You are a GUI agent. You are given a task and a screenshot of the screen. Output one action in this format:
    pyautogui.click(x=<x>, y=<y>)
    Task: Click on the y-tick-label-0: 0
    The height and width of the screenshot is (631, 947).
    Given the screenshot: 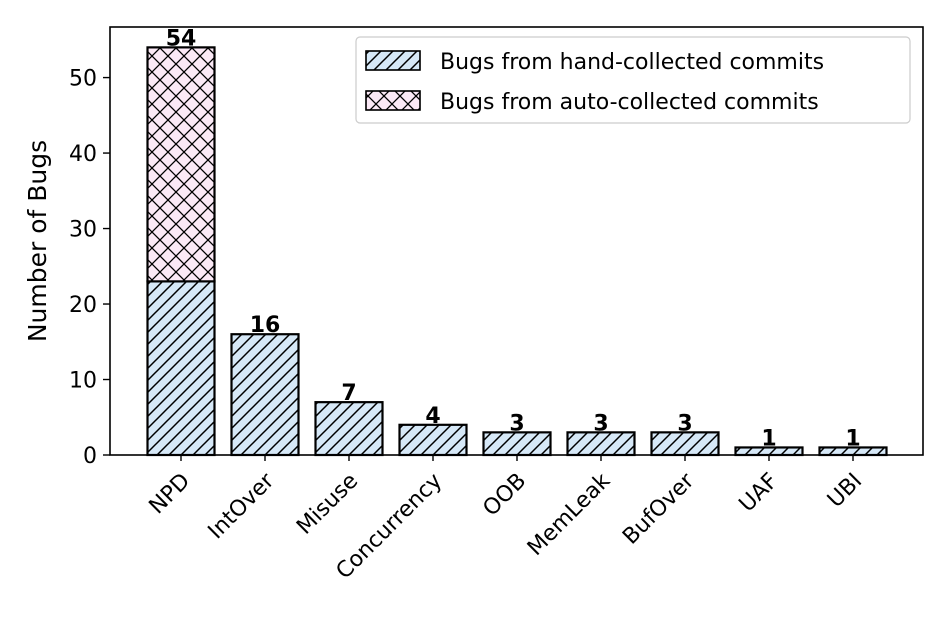 What is the action you would take?
    pyautogui.click(x=90, y=456)
    